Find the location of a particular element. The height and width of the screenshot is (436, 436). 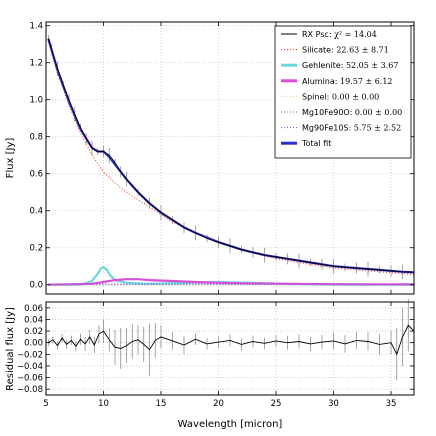

residual-ytick-label: 0.00 is located at coordinates (33, 344).